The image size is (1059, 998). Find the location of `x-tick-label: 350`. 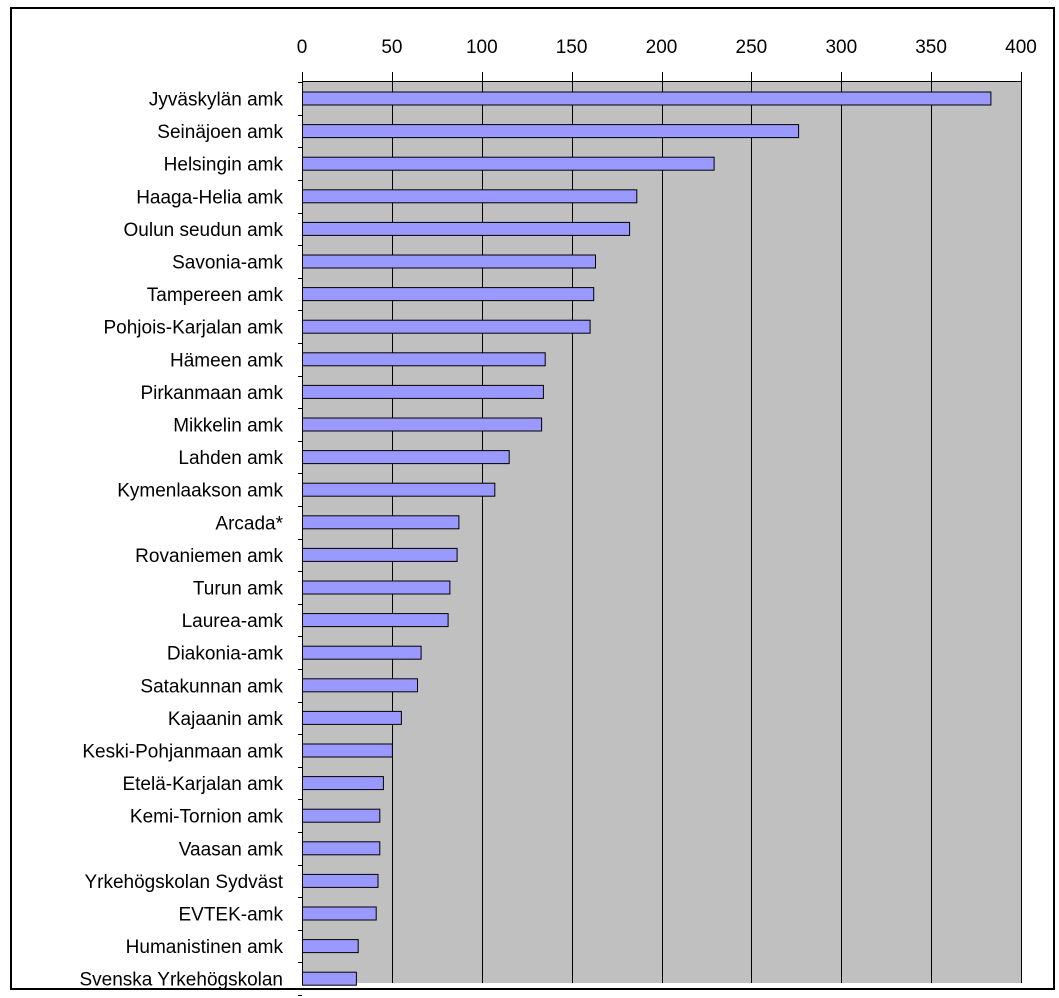

x-tick-label: 350 is located at coordinates (931, 47).